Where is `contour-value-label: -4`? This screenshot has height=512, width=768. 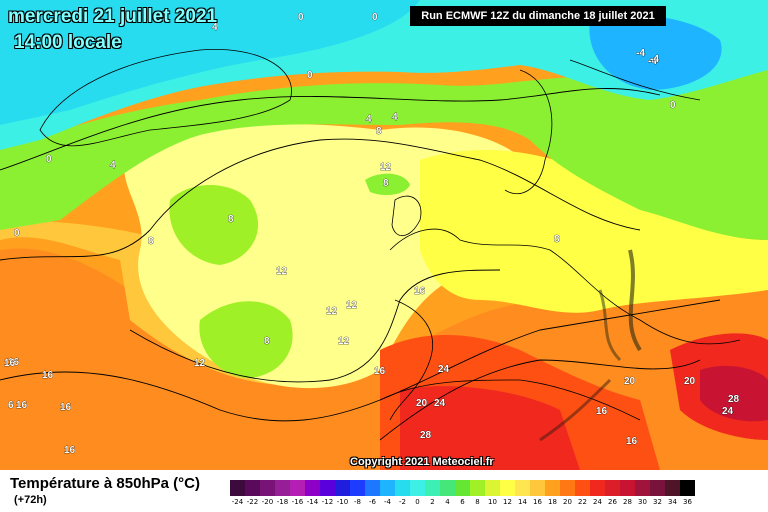 contour-value-label: -4 is located at coordinates (640, 53).